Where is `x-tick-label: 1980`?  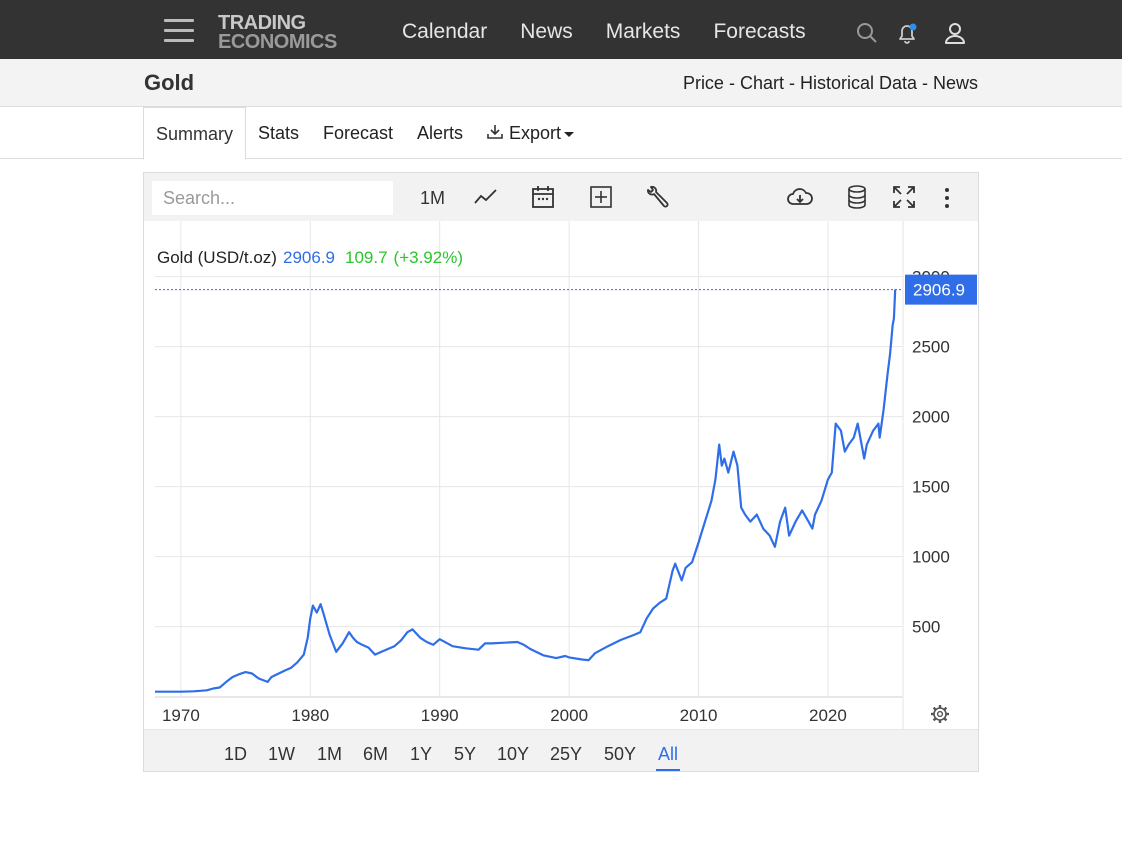
x-tick-label: 1980 is located at coordinates (310, 715).